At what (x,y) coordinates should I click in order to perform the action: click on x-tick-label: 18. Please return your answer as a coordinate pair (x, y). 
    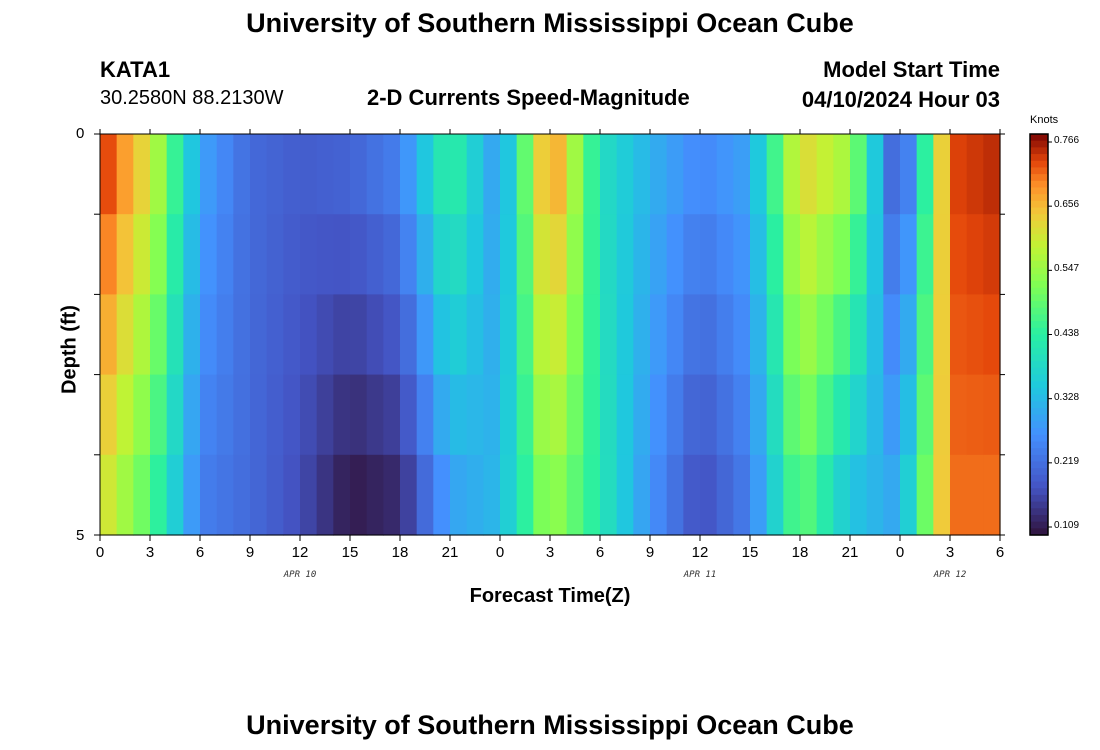
    Looking at the image, I should click on (800, 552).